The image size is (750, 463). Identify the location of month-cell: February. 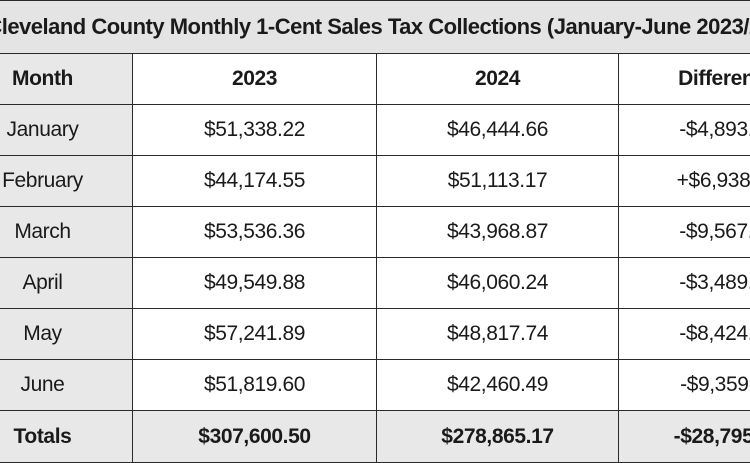
(66, 181).